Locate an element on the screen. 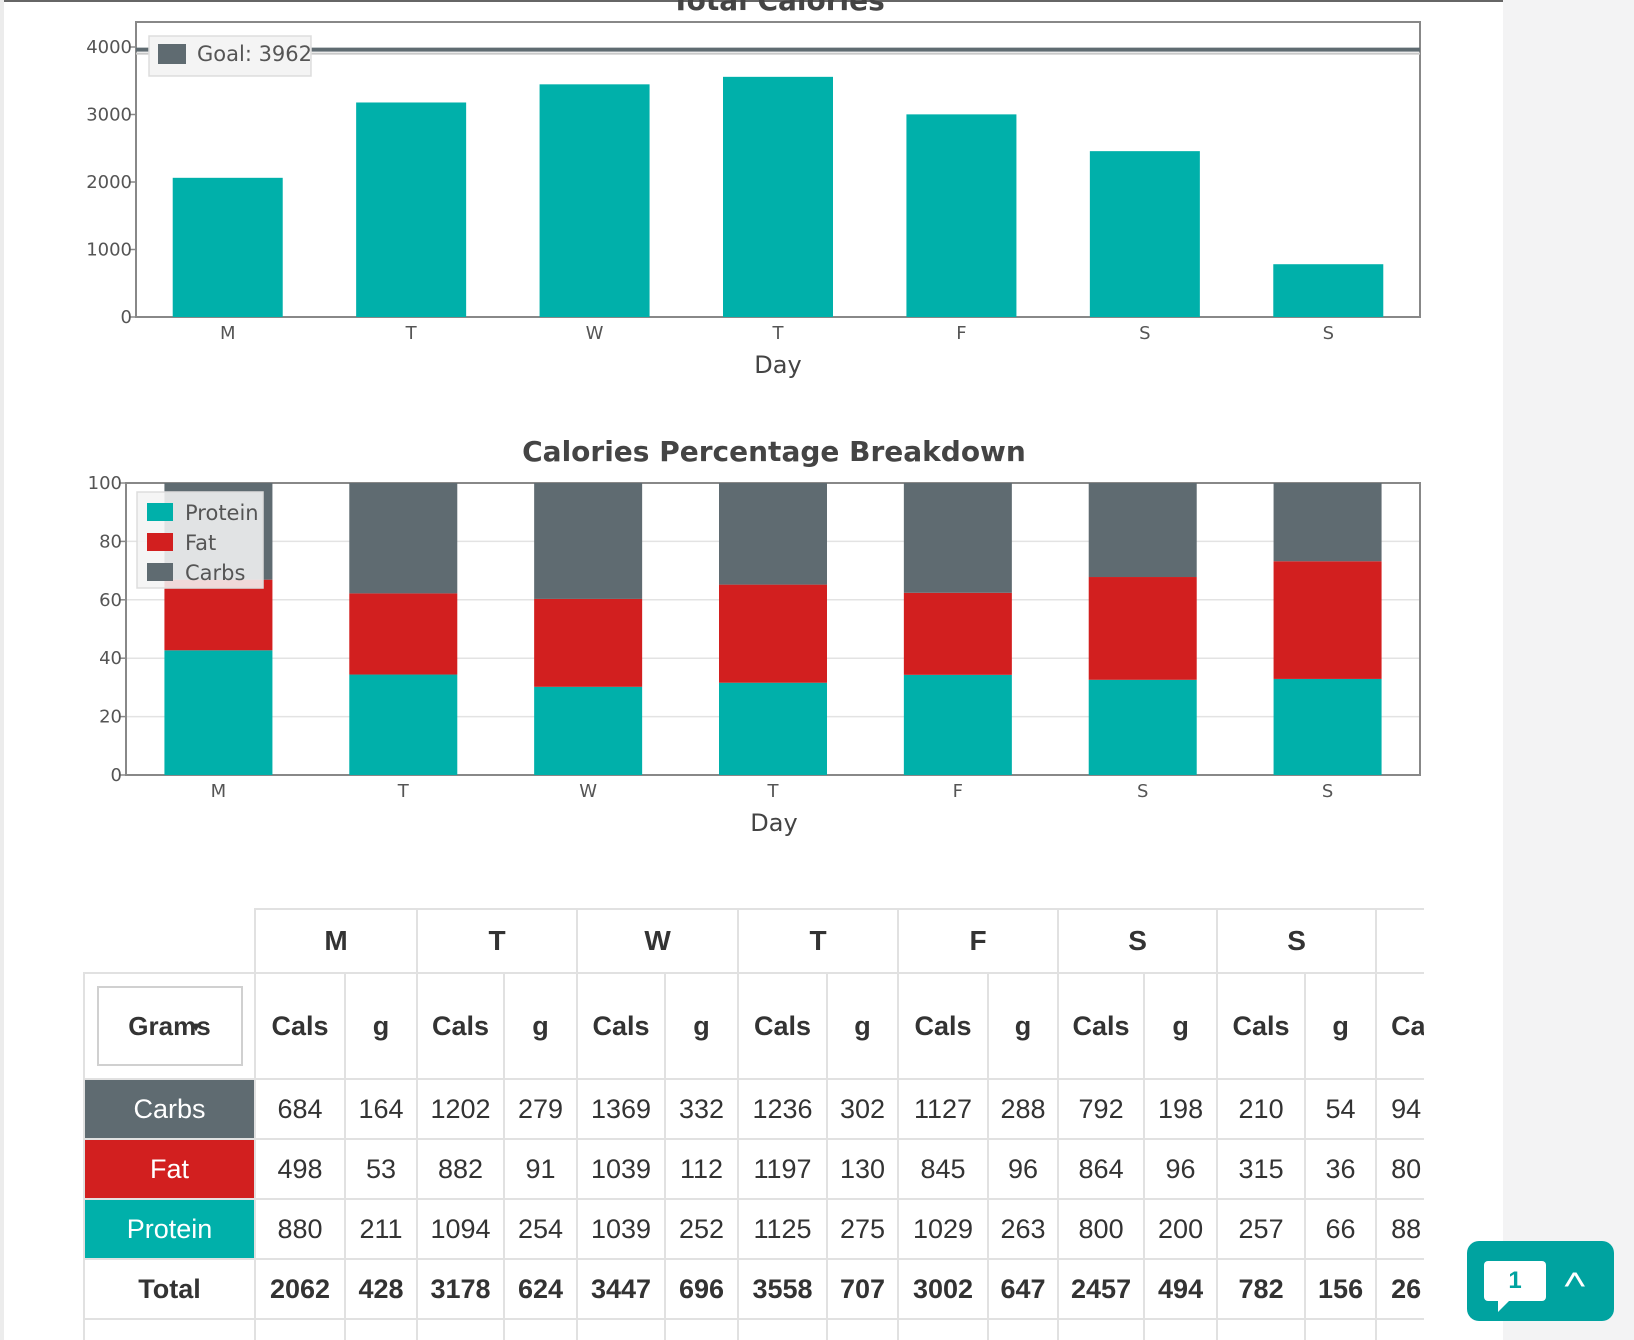 The width and height of the screenshot is (1634, 1340). x-tick-label: F is located at coordinates (958, 791).